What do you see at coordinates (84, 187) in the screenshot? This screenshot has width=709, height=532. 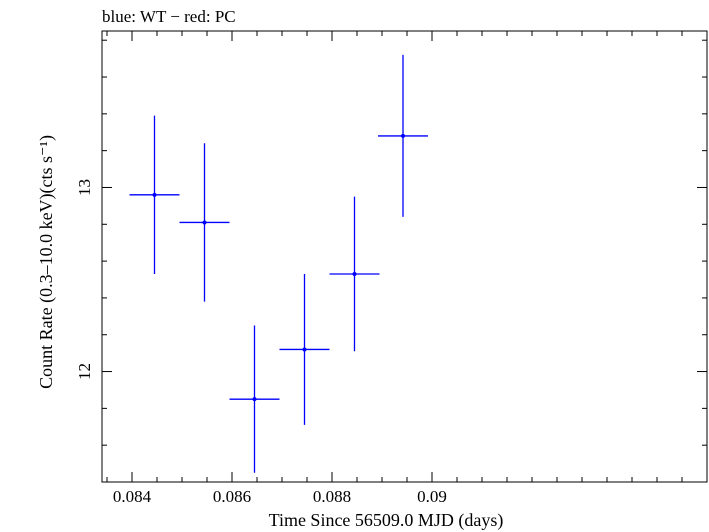 I see `y-tick-label: 13` at bounding box center [84, 187].